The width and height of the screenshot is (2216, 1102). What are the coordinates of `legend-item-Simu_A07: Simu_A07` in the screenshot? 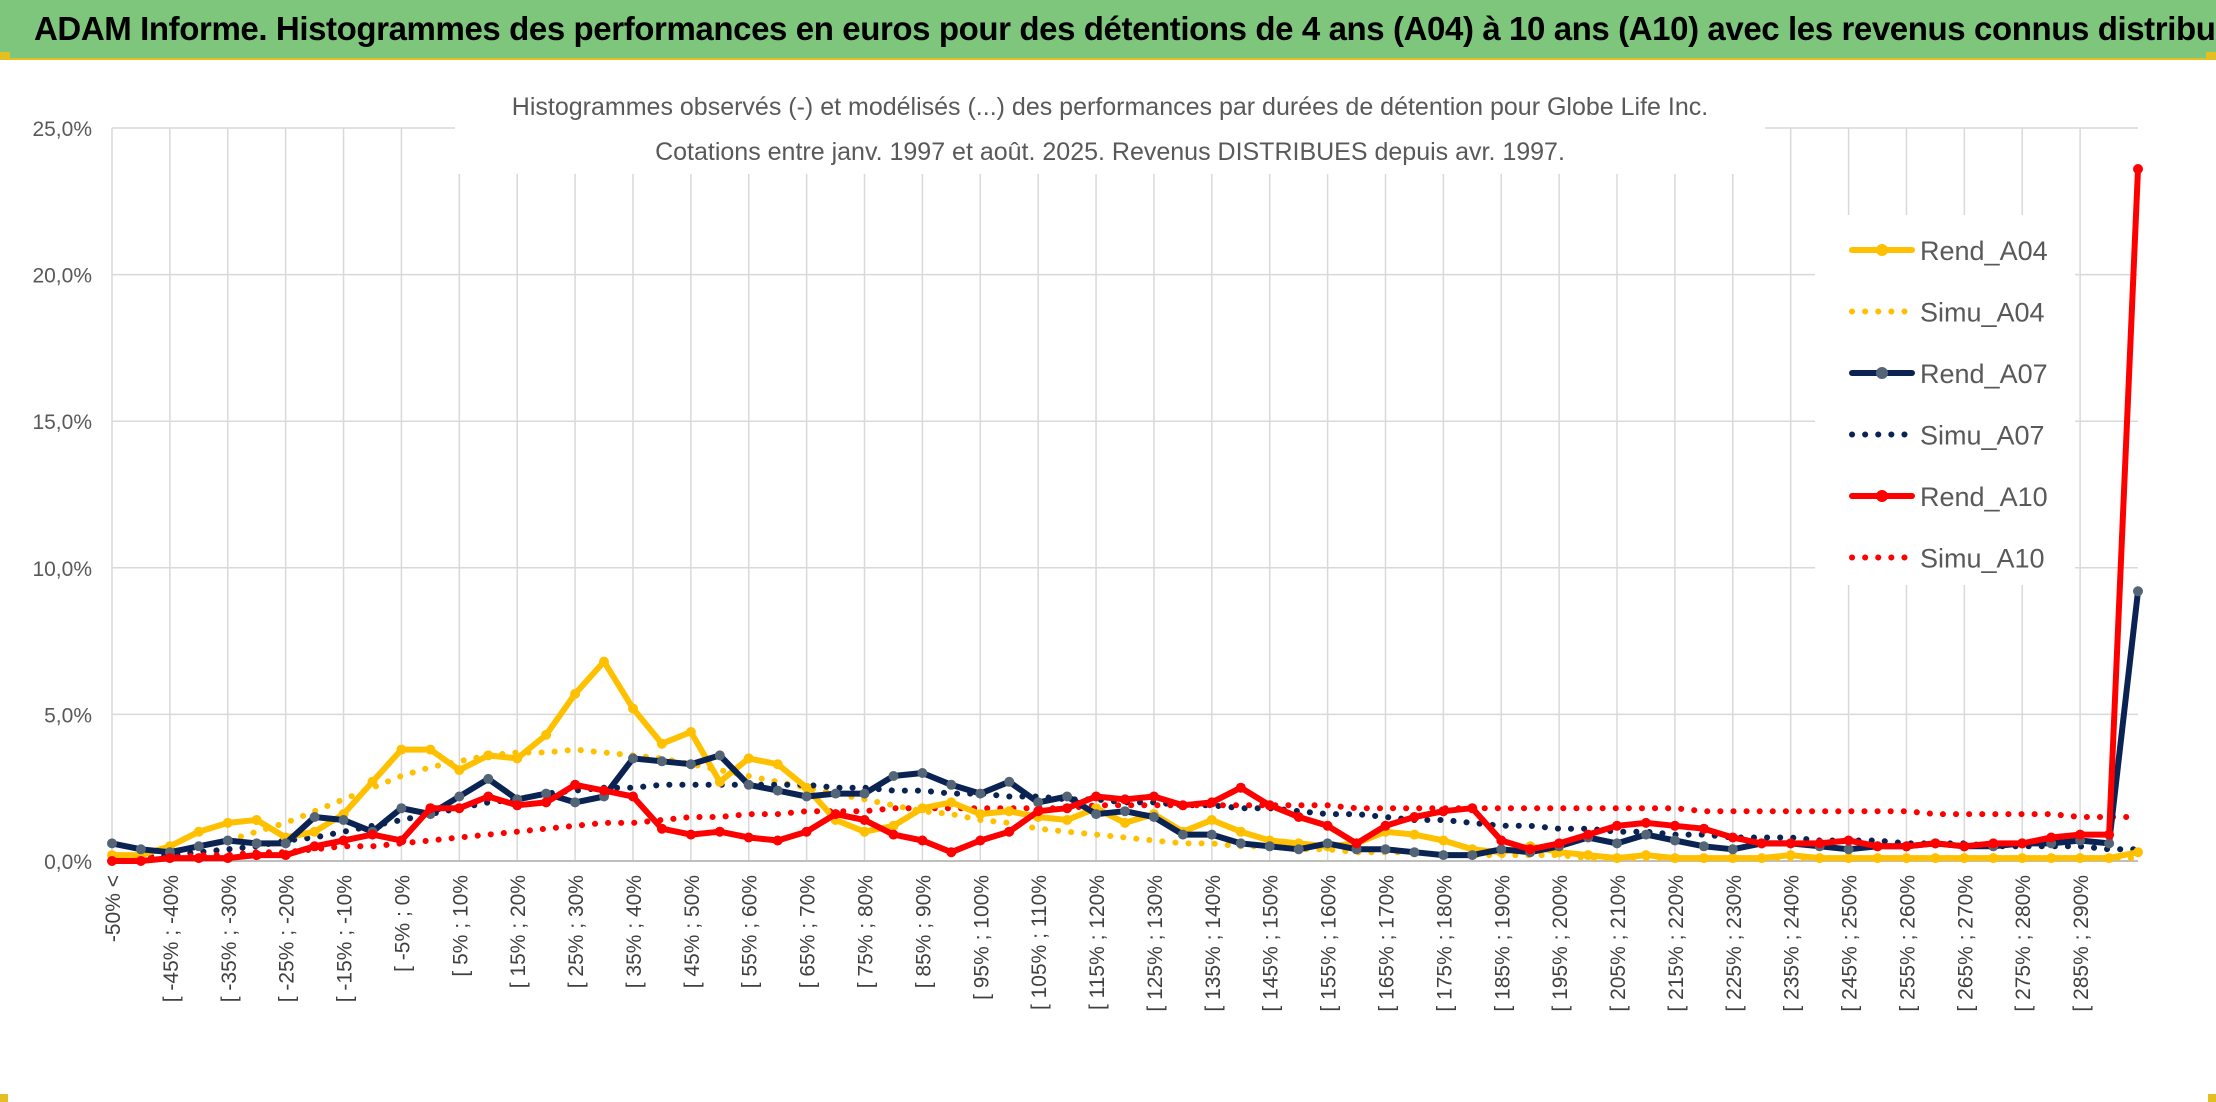 It's located at (1947, 436).